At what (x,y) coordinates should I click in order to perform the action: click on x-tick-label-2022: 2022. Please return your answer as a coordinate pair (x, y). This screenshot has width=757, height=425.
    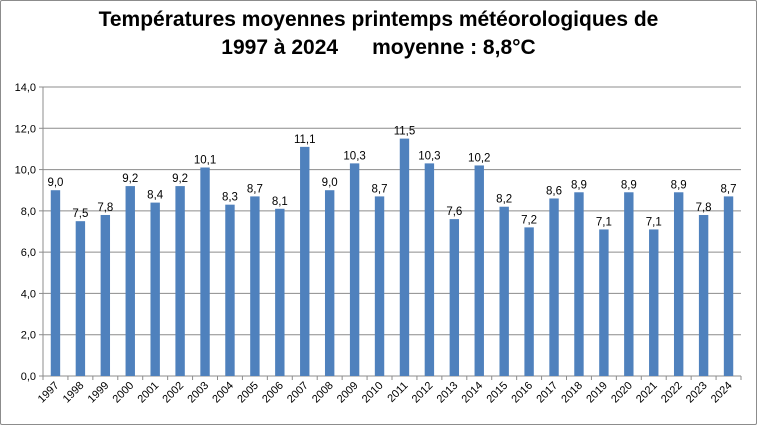
    Looking at the image, I should click on (672, 393).